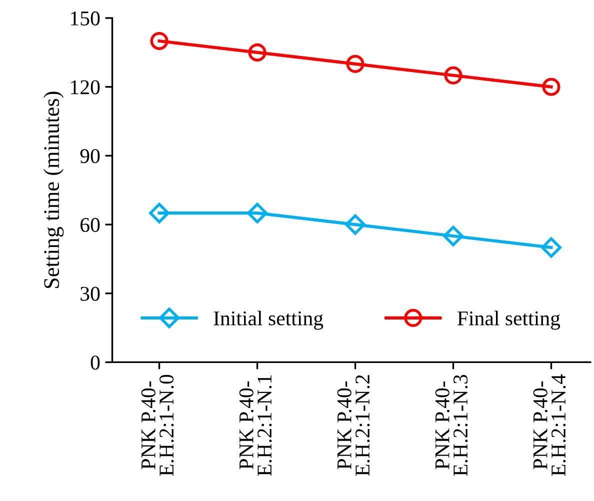 Image resolution: width=594 pixels, height=501 pixels. I want to click on x-tick-label: PNK P.40- E.H.2:1-N.4, so click(549, 425).